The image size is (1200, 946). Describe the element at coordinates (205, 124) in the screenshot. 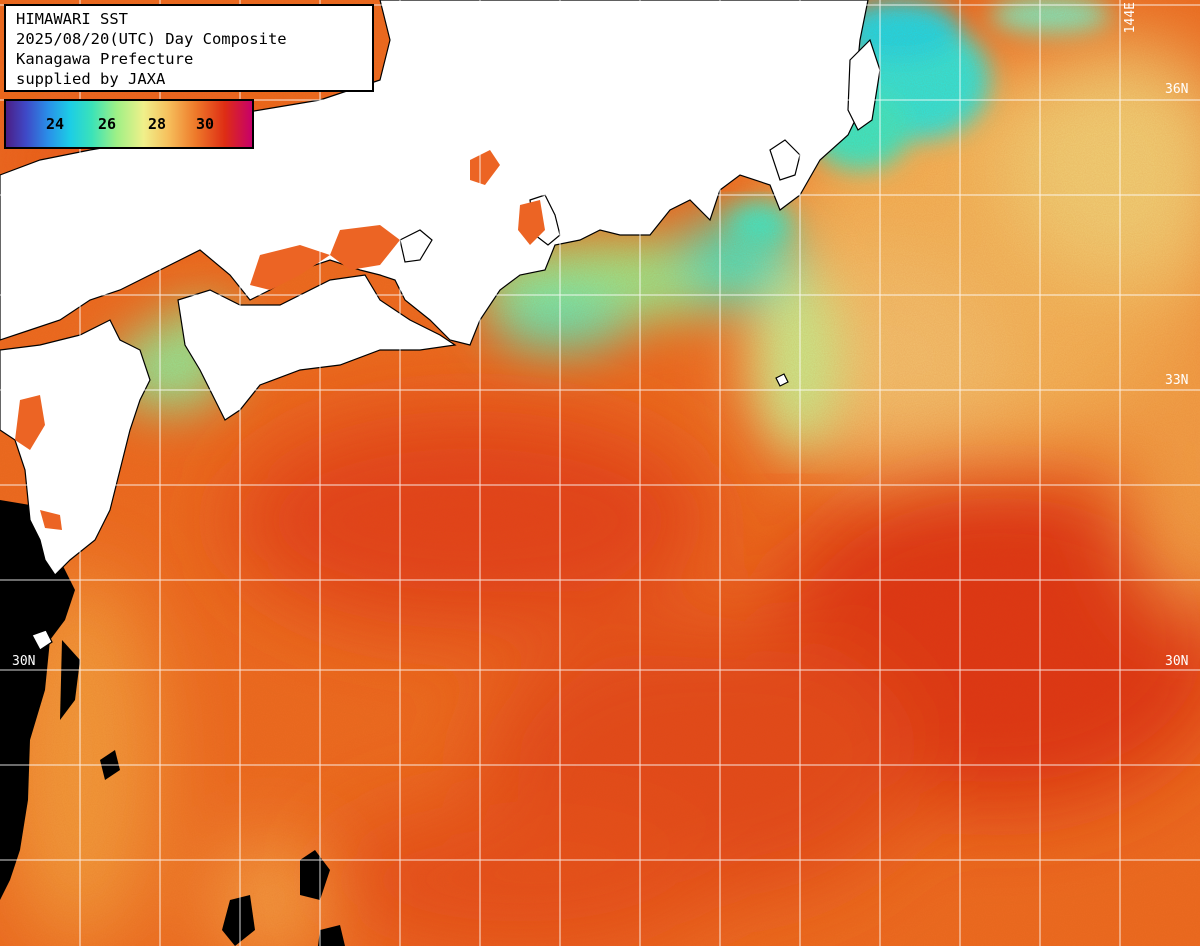

I see `legend-tick: 30` at that location.